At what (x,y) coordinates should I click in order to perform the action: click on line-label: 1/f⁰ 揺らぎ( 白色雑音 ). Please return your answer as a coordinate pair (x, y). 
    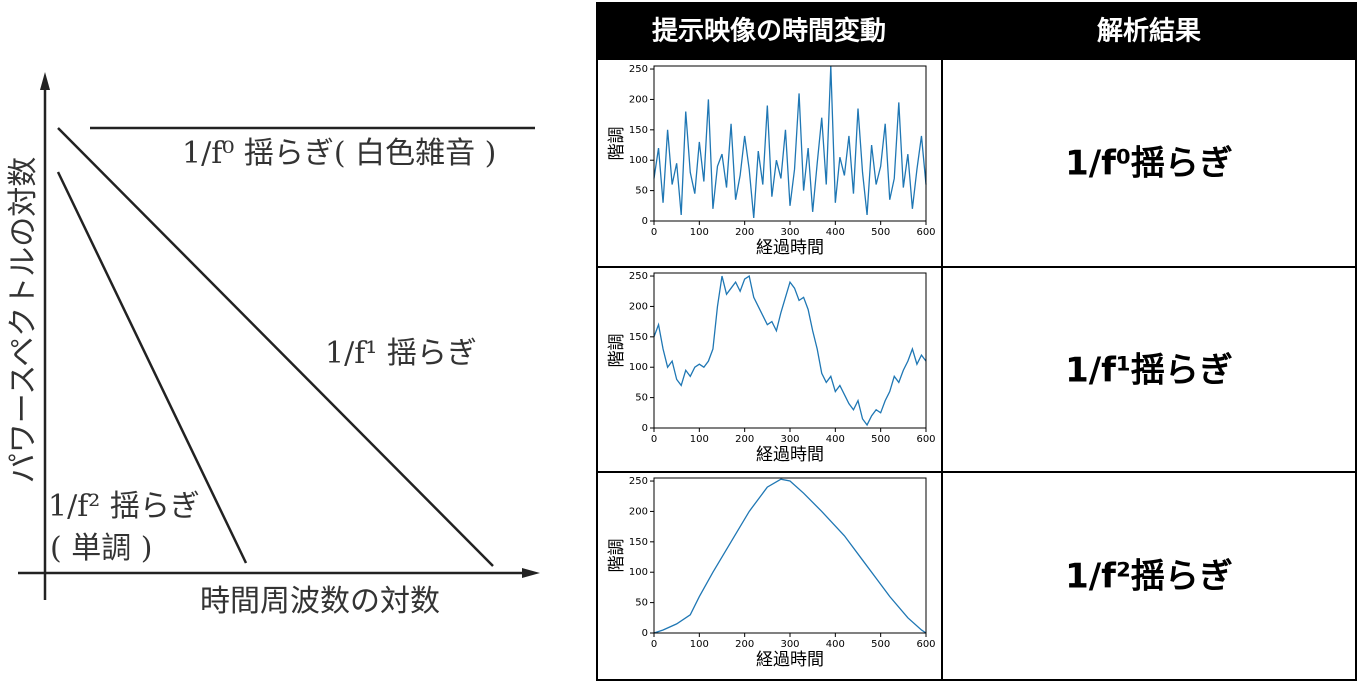
    Looking at the image, I should click on (339, 153).